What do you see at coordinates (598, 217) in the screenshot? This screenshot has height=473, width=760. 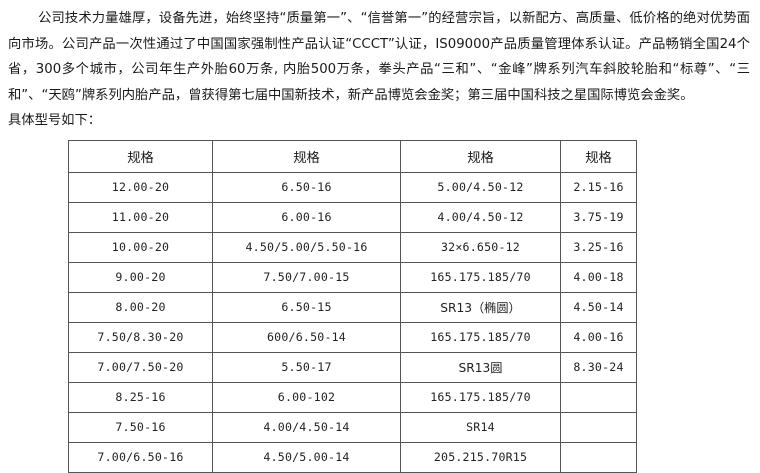 I see `cell-spec-col4: 3.75-19` at bounding box center [598, 217].